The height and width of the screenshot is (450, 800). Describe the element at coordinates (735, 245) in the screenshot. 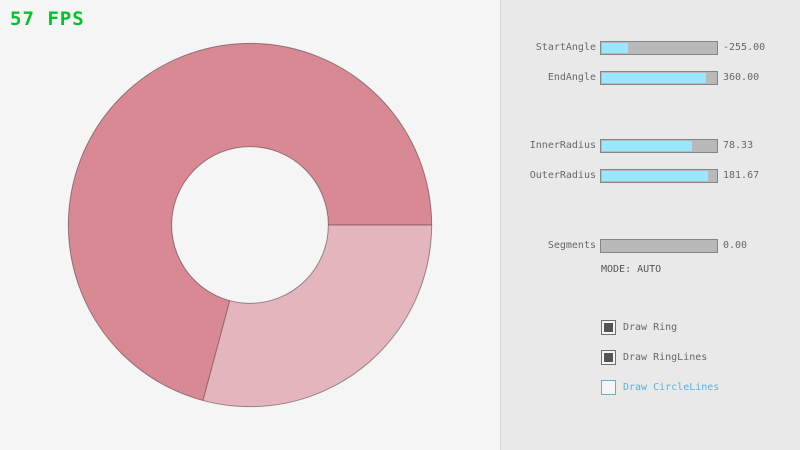

I see `slider-segments-value: 0.00` at that location.